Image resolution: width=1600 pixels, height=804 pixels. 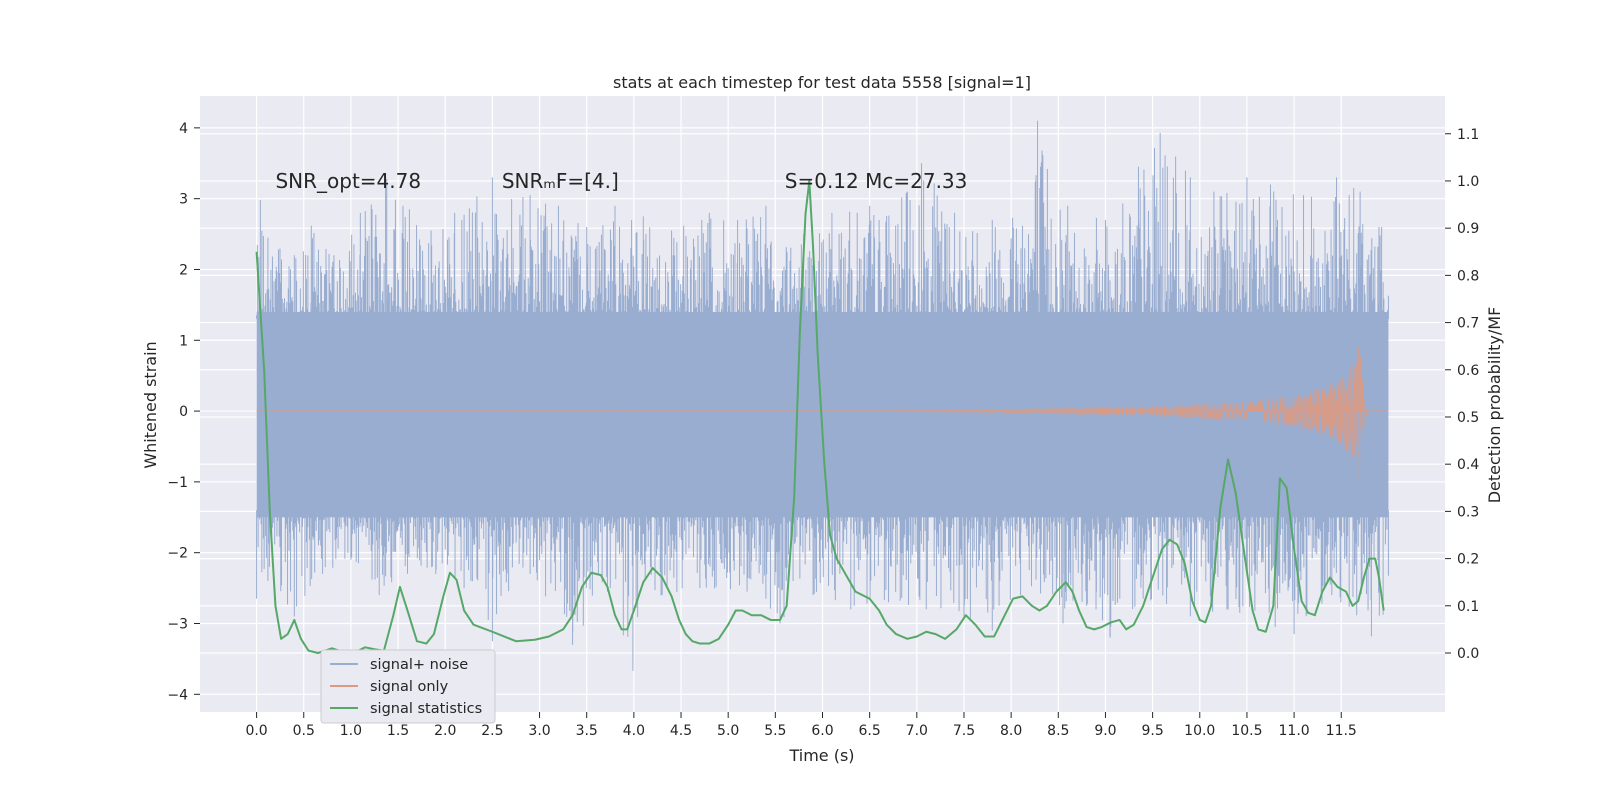 I want to click on annotation-text: S=0.12 Mᴄ=27.33, so click(x=876, y=181).